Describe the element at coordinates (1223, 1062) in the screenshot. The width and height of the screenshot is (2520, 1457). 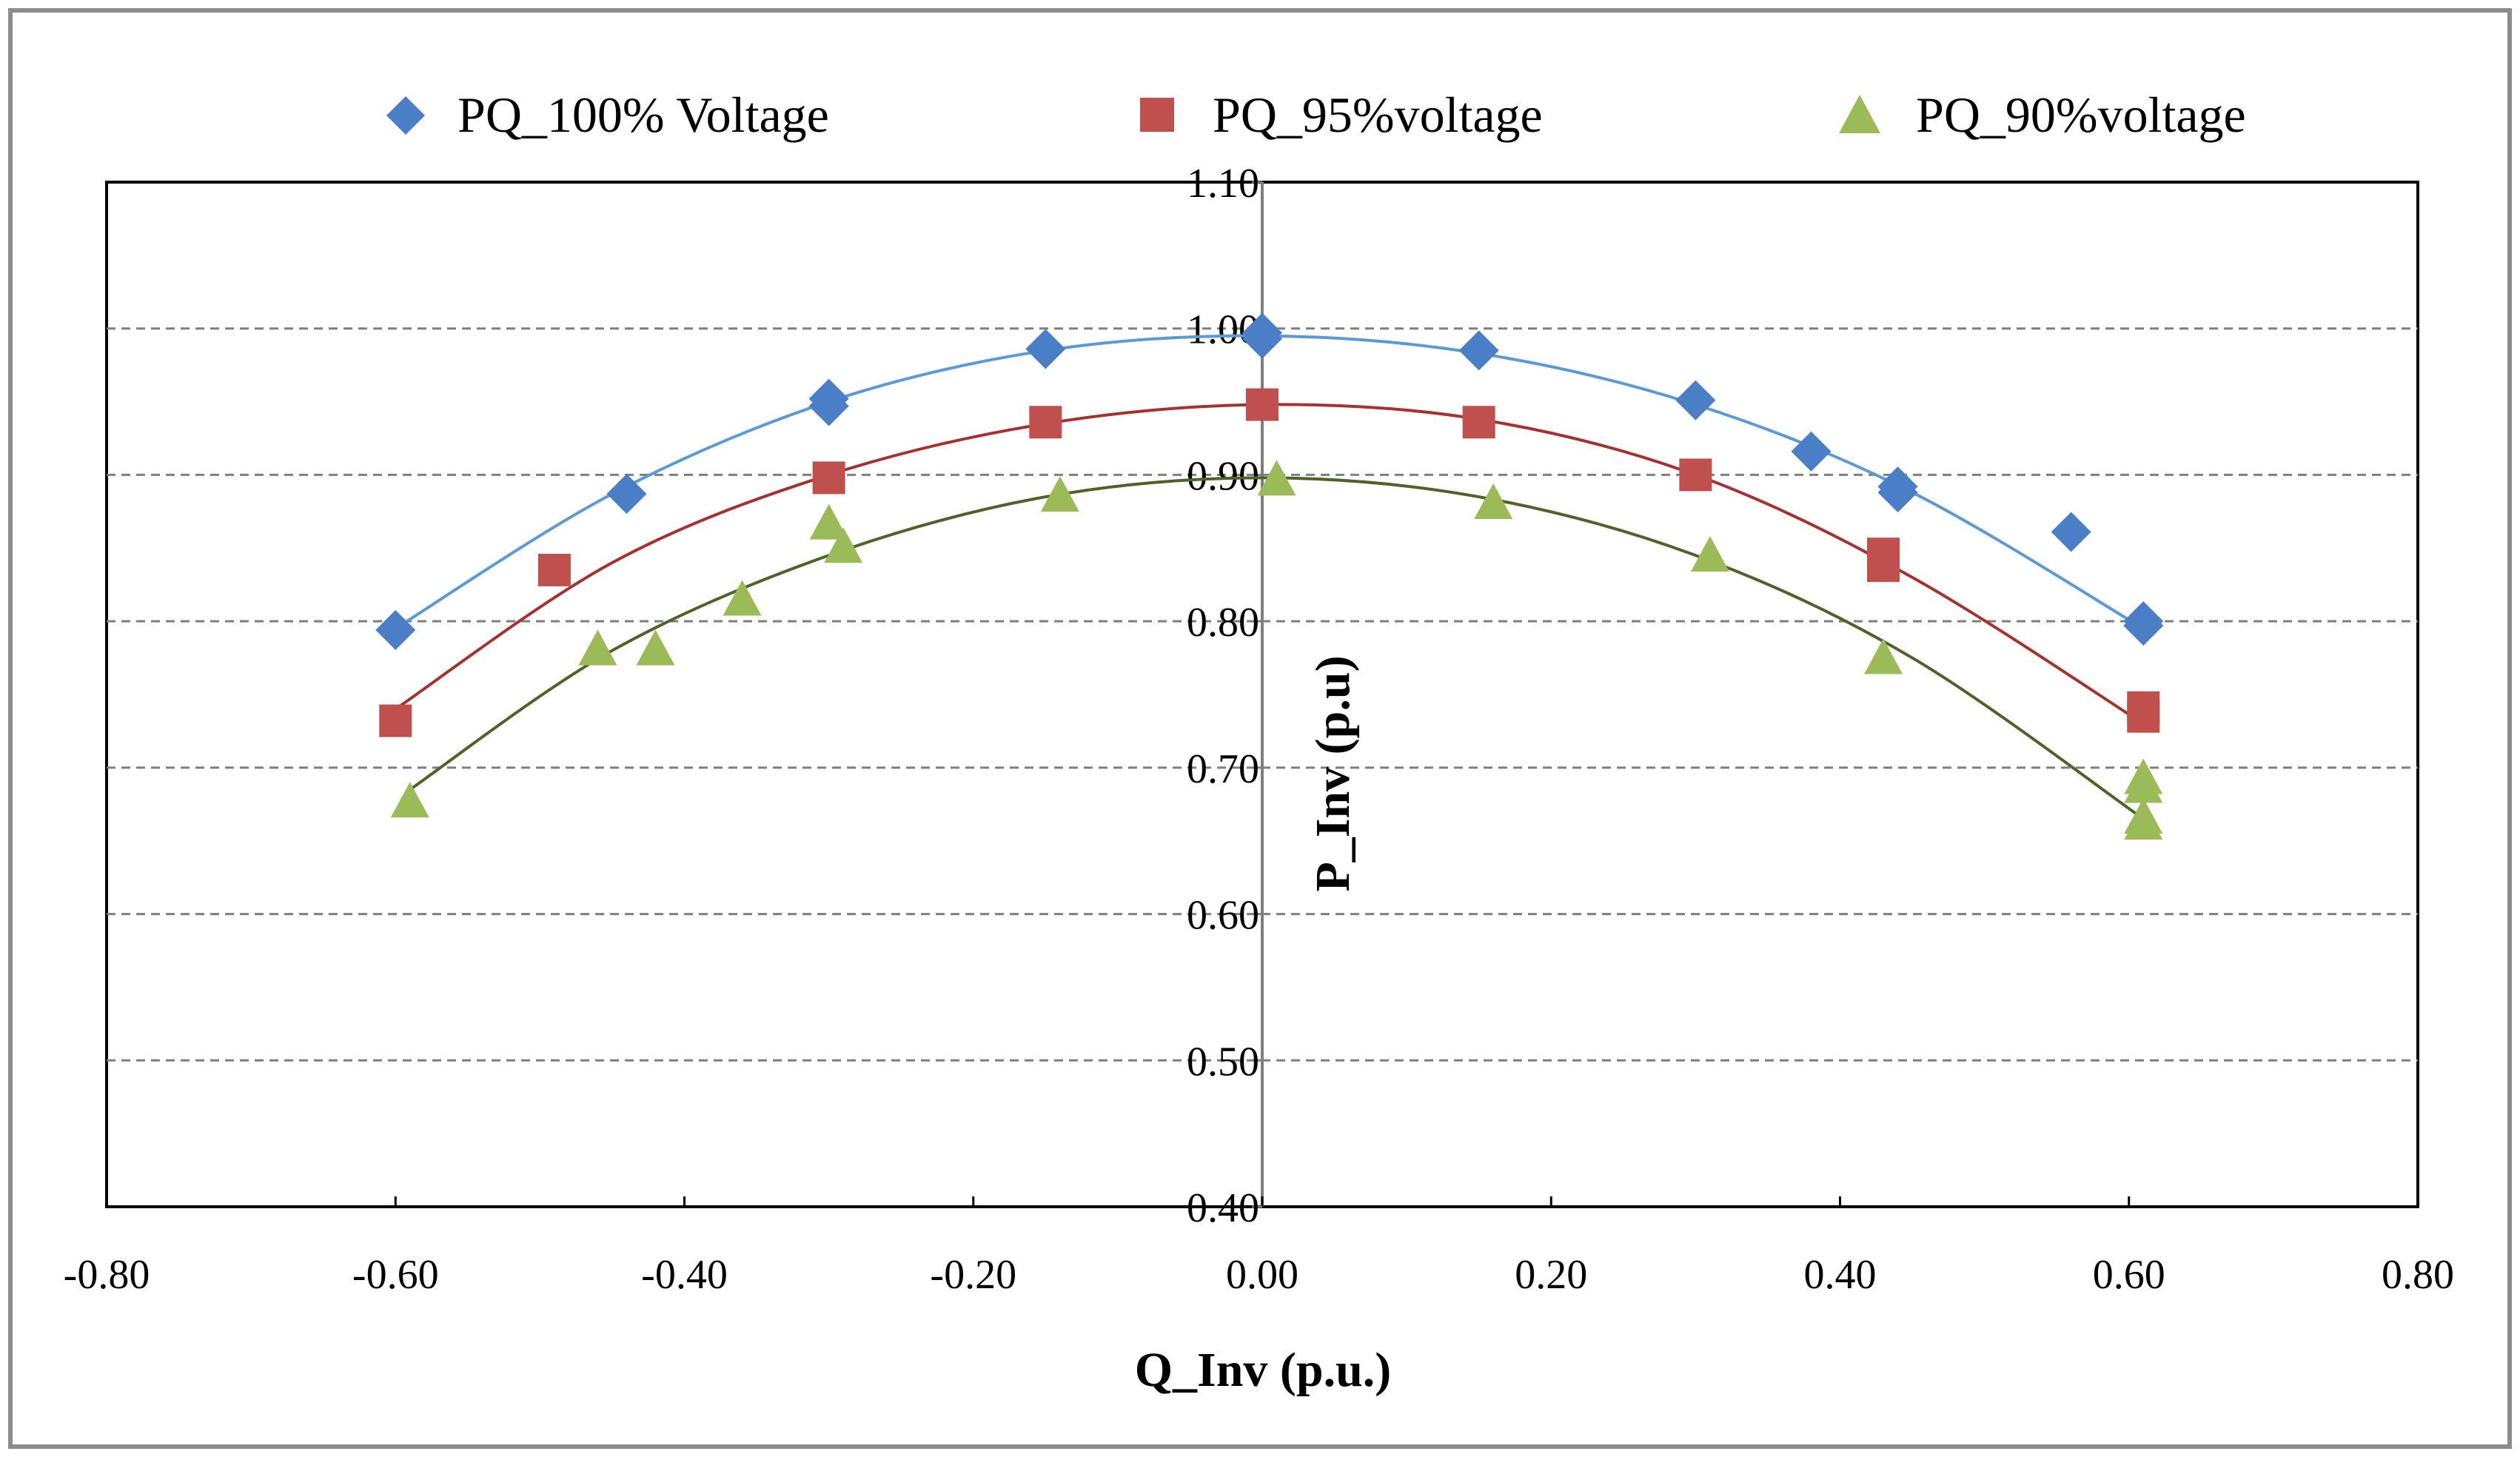
I see `y-tick-label-1: 0.50` at that location.